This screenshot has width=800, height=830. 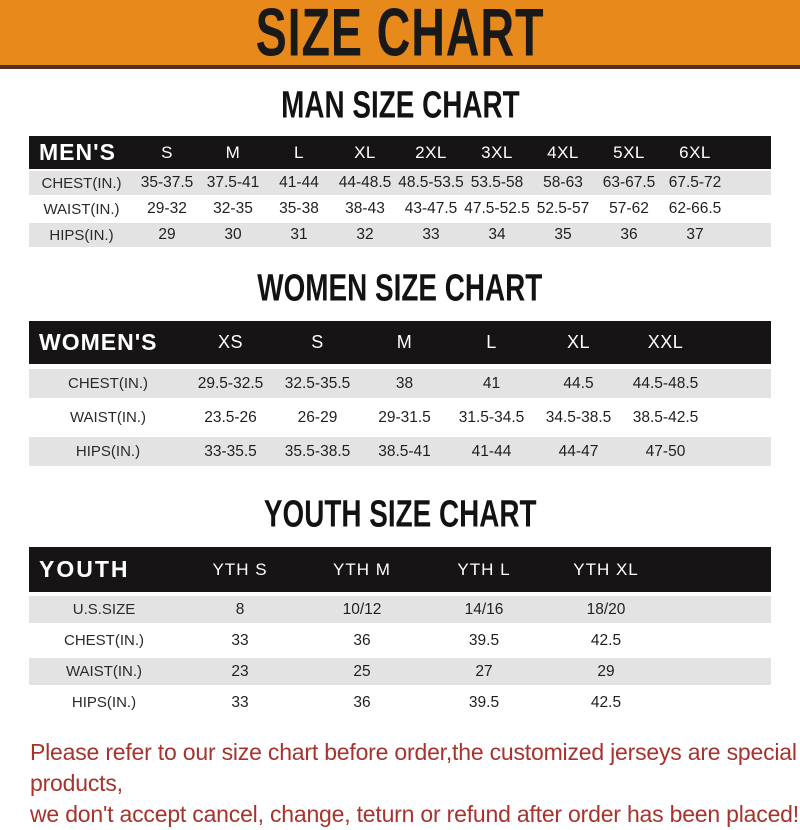 What do you see at coordinates (240, 609) in the screenshot?
I see `youth-cell-u-s-size-yth-s: 8` at bounding box center [240, 609].